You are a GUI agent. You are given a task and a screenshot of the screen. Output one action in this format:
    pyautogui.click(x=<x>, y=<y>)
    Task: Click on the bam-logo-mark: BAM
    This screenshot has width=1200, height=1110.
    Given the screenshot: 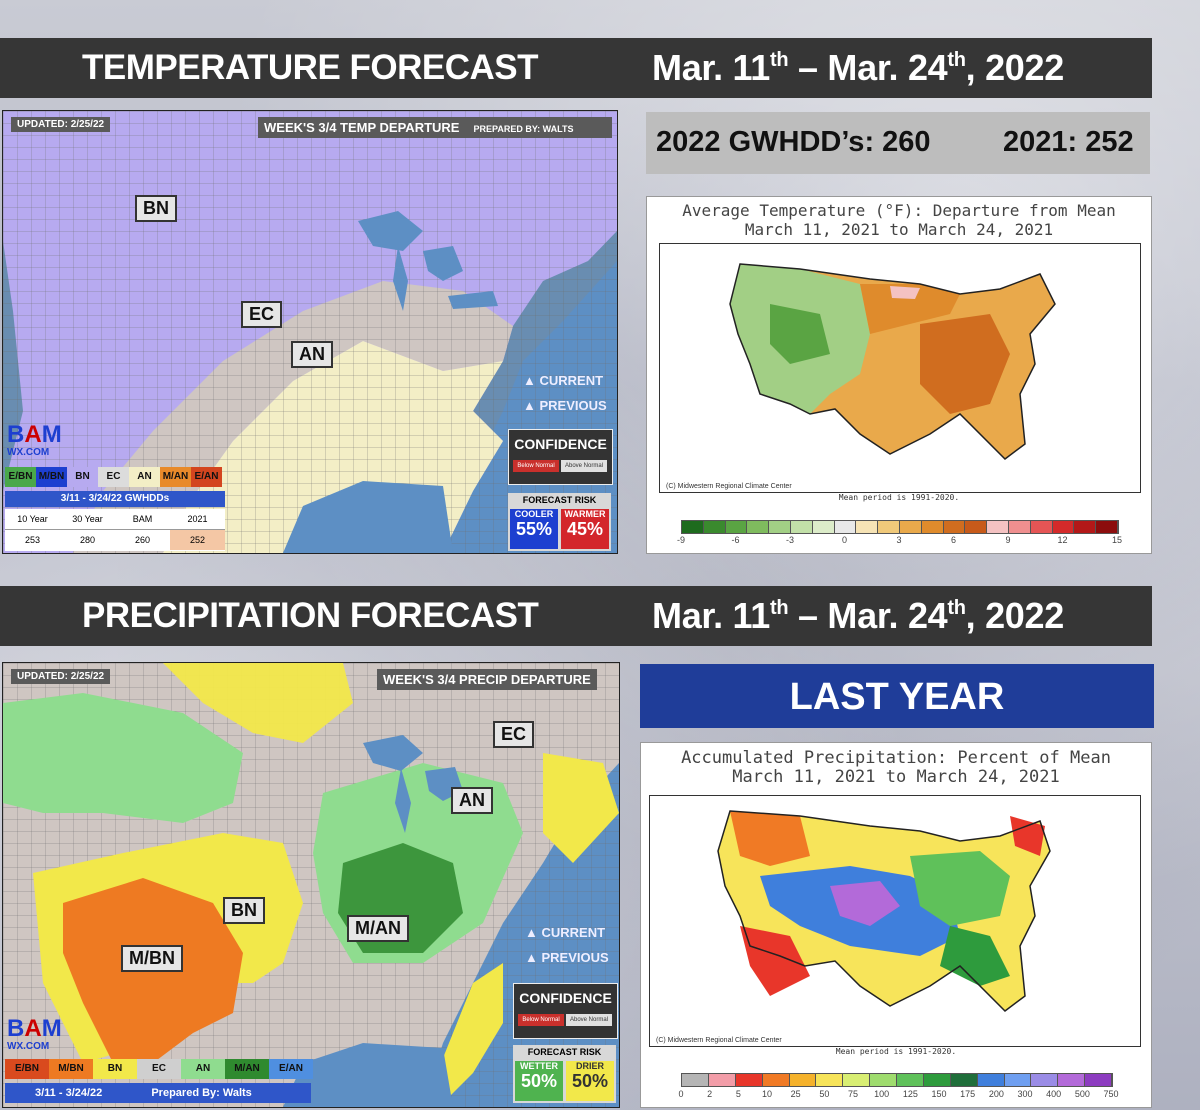 What is the action you would take?
    pyautogui.click(x=34, y=1028)
    